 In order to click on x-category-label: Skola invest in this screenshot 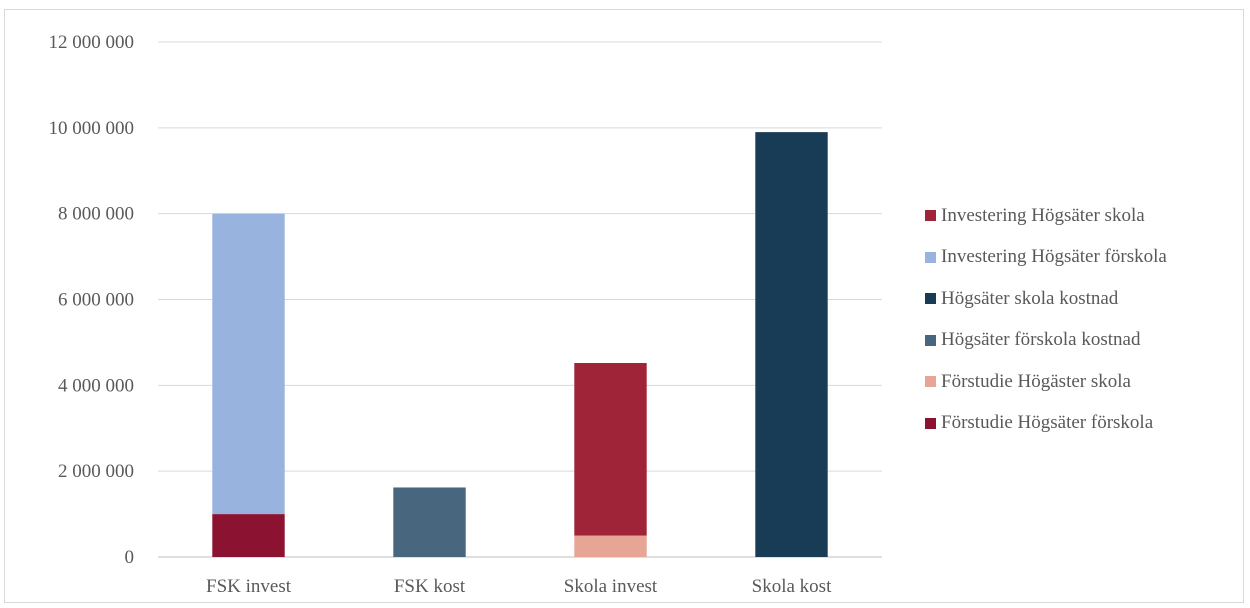, I will do `click(611, 586)`.